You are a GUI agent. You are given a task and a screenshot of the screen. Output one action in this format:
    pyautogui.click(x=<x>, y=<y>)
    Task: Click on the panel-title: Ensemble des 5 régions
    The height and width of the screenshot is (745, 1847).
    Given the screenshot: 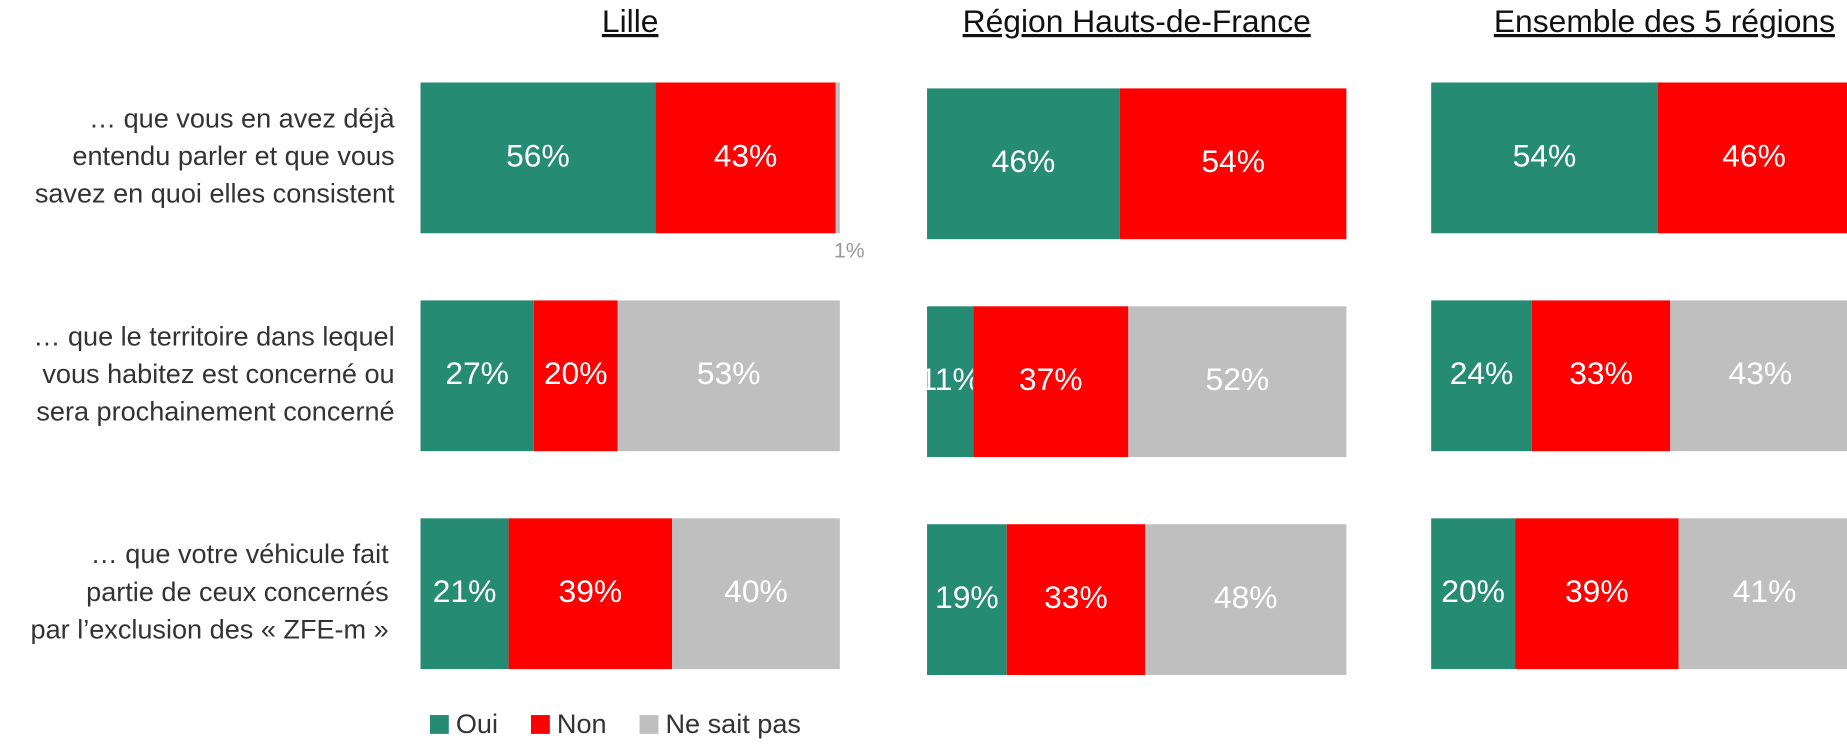 What is the action you would take?
    pyautogui.click(x=1664, y=21)
    